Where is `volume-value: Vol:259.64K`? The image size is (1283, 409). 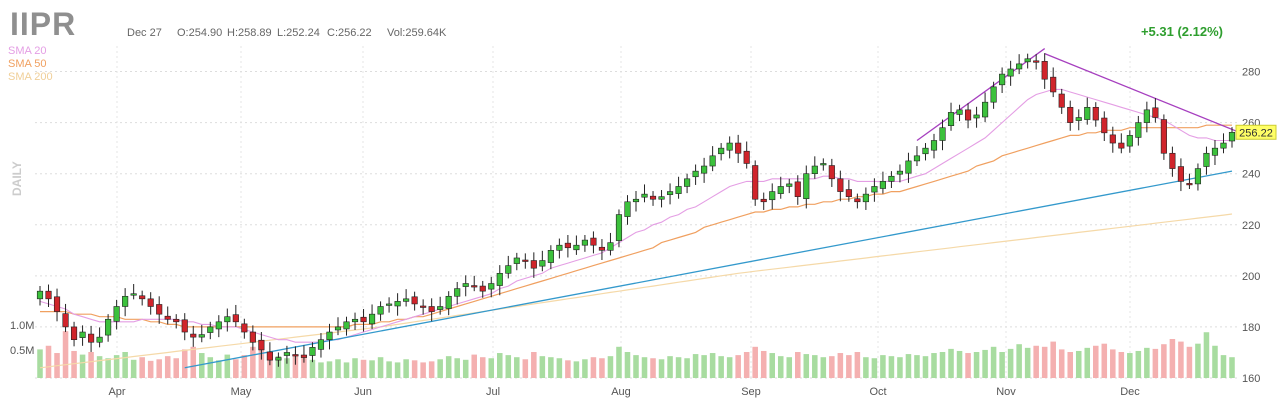 volume-value: Vol:259.64K is located at coordinates (417, 33).